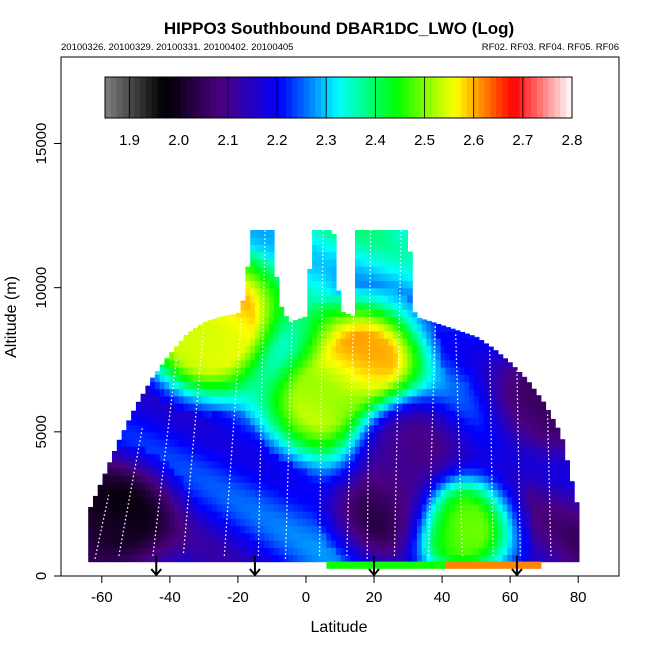 This screenshot has height=650, width=650. What do you see at coordinates (170, 597) in the screenshot?
I see `x-tick-label: -40` at bounding box center [170, 597].